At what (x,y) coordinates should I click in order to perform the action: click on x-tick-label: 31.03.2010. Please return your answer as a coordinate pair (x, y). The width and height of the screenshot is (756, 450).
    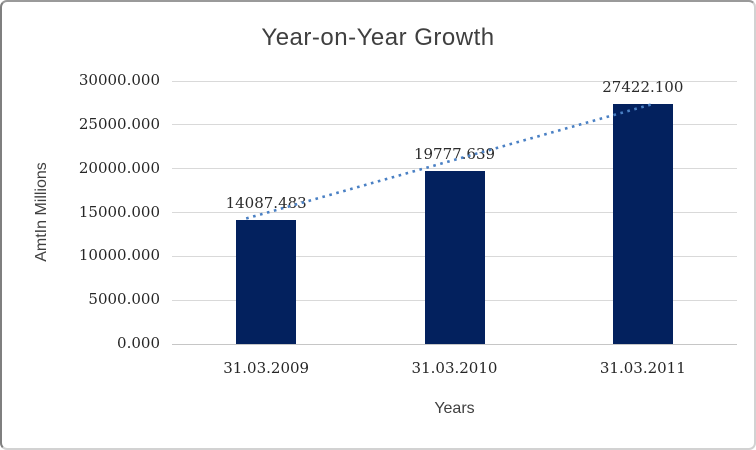
    Looking at the image, I should click on (454, 368).